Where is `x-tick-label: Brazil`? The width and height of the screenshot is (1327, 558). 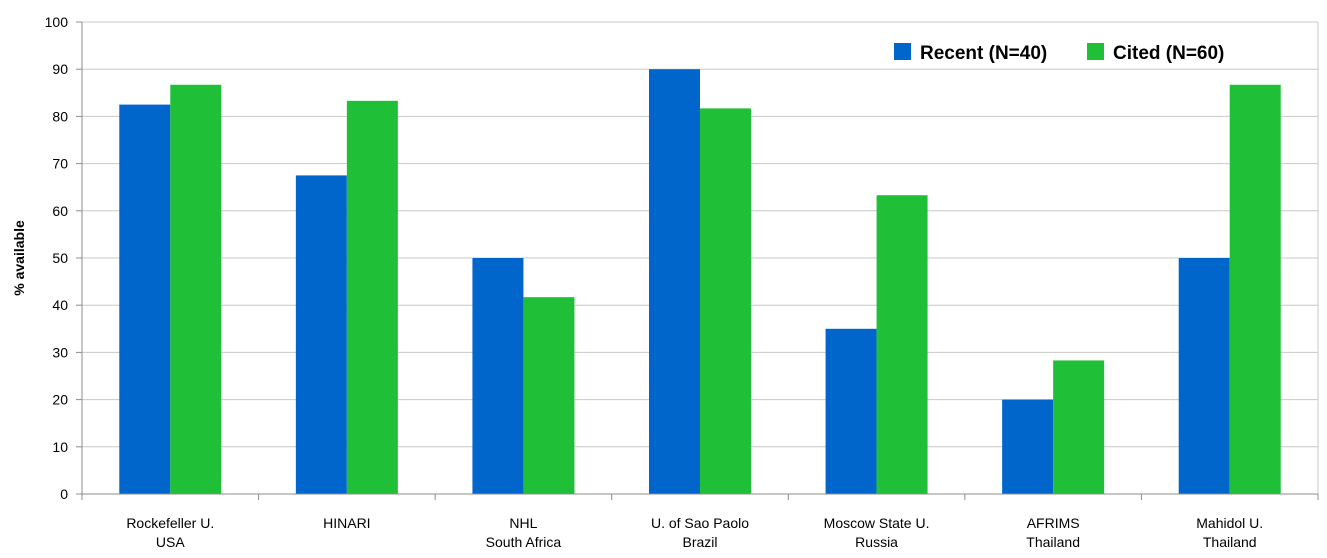
x-tick-label: Brazil is located at coordinates (699, 542).